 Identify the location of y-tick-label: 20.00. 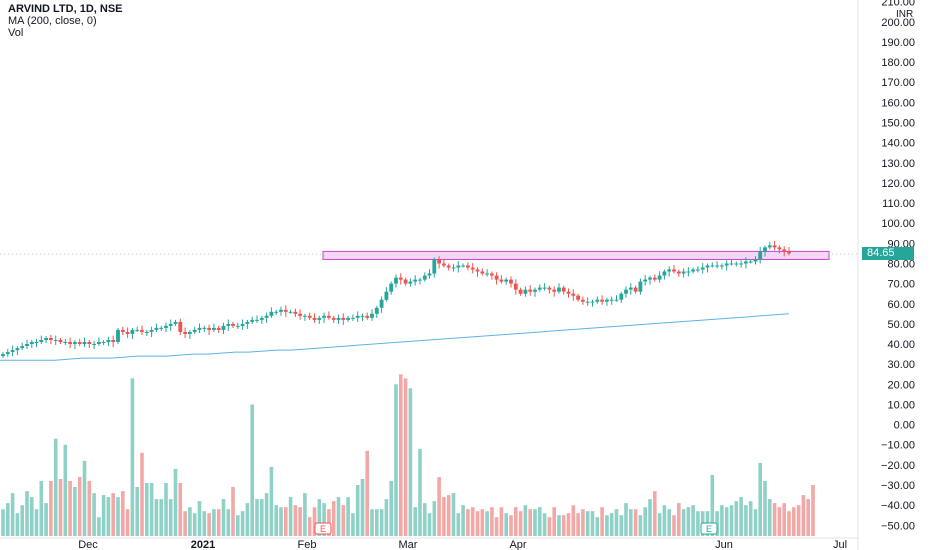
(901, 385).